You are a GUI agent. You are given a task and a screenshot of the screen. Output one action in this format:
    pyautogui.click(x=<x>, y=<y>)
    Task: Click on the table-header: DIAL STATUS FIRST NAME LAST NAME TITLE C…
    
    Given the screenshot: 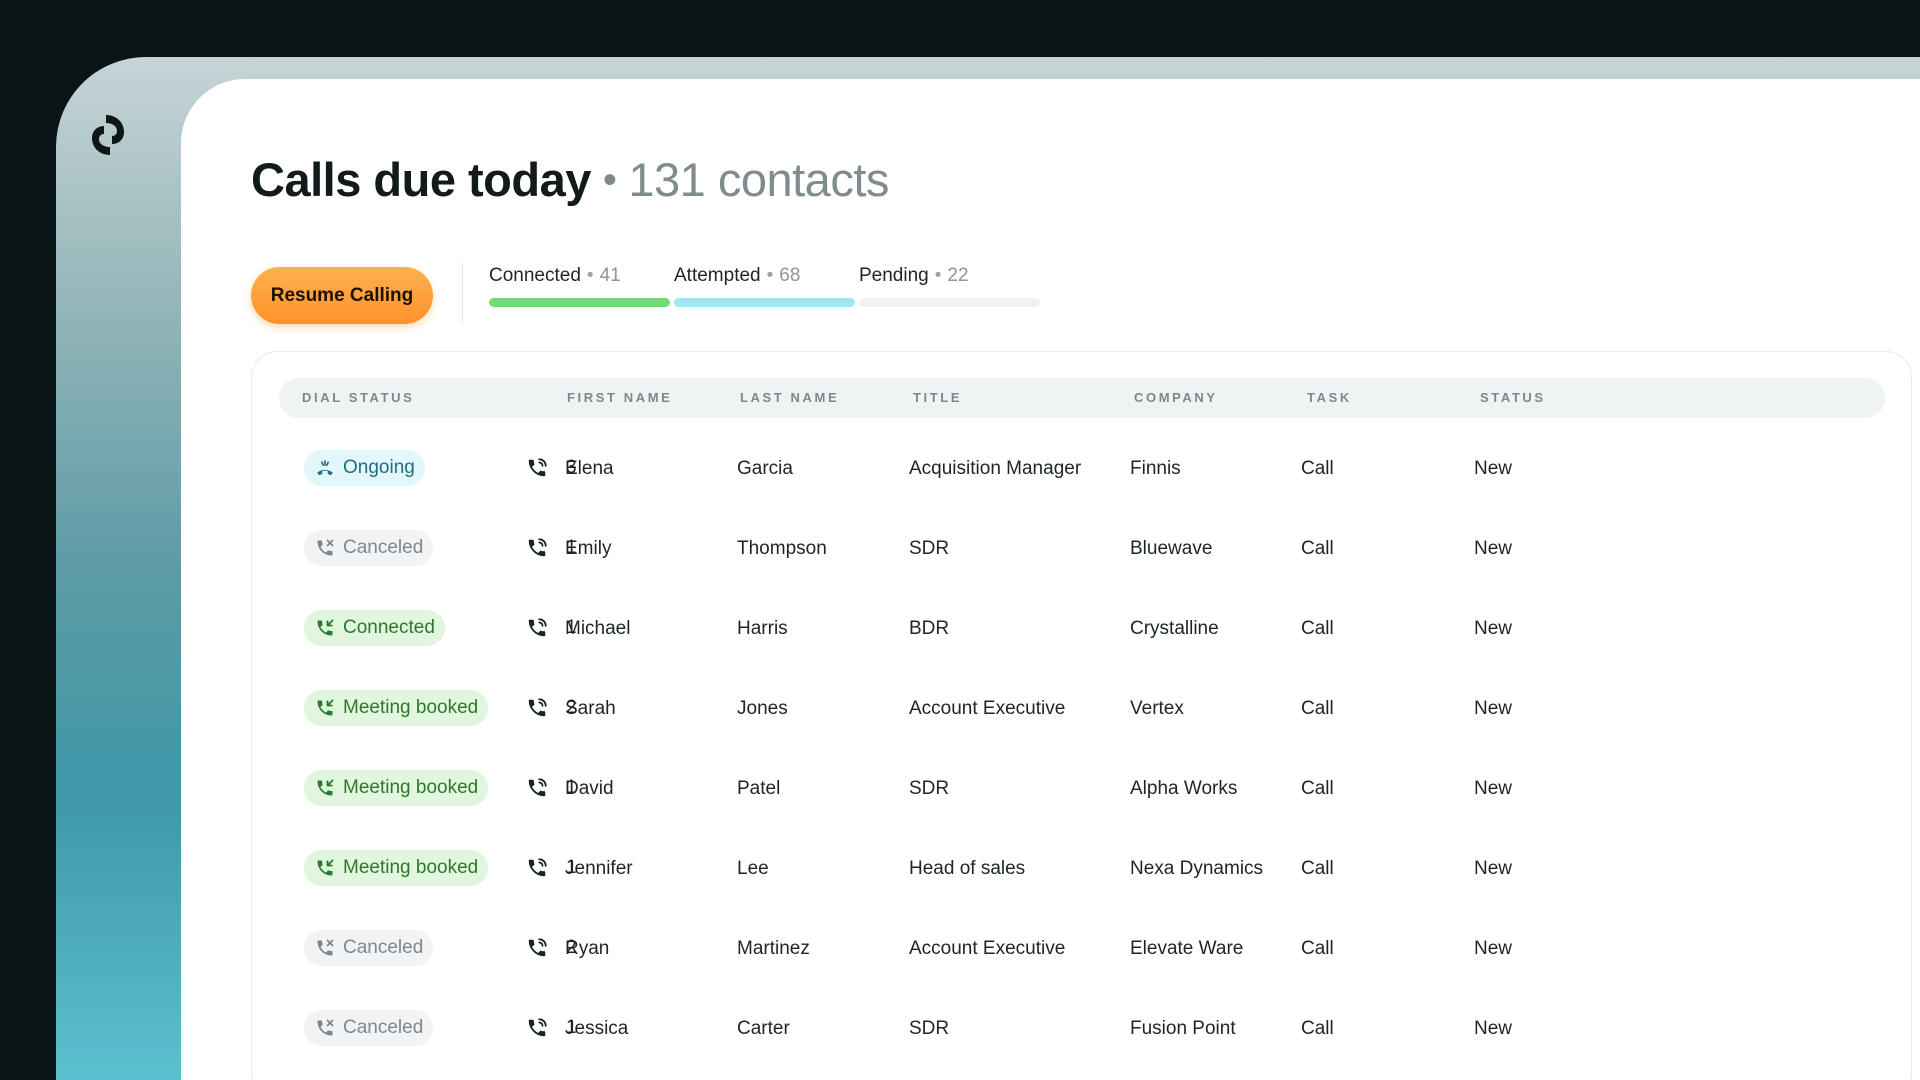 What is the action you would take?
    pyautogui.click(x=1082, y=398)
    